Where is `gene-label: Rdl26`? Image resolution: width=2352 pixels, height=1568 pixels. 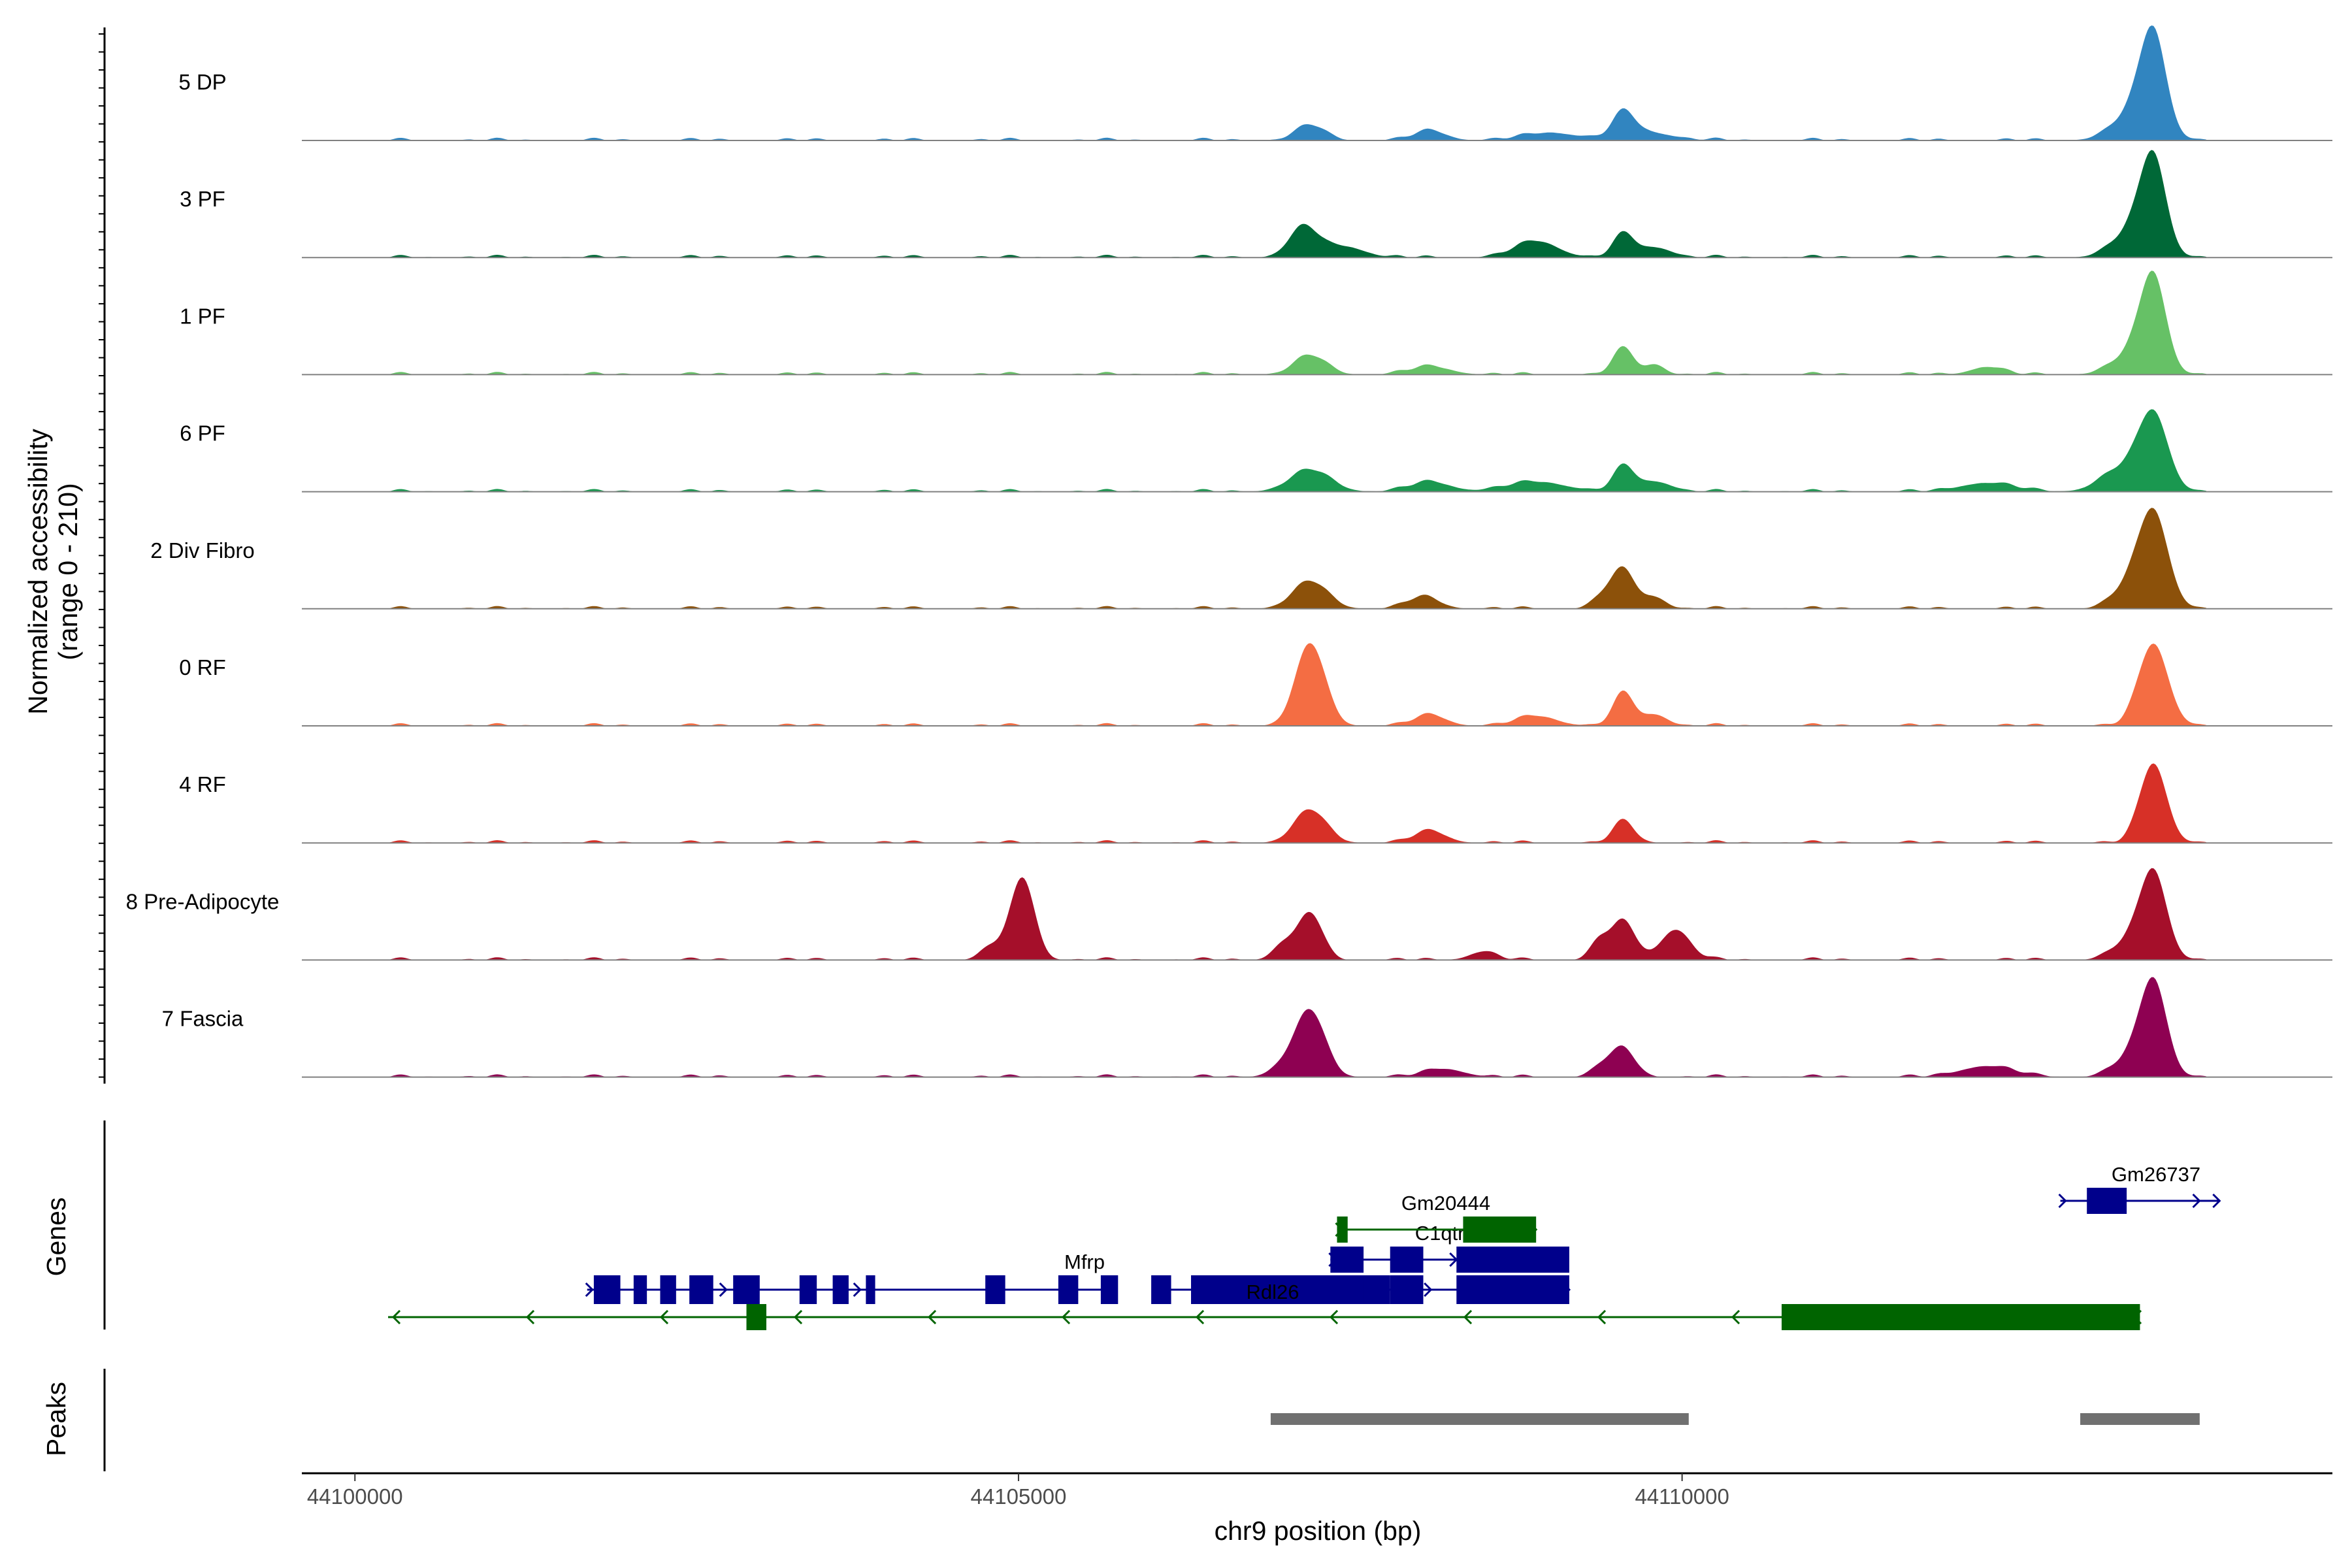 gene-label: Rdl26 is located at coordinates (1273, 1292).